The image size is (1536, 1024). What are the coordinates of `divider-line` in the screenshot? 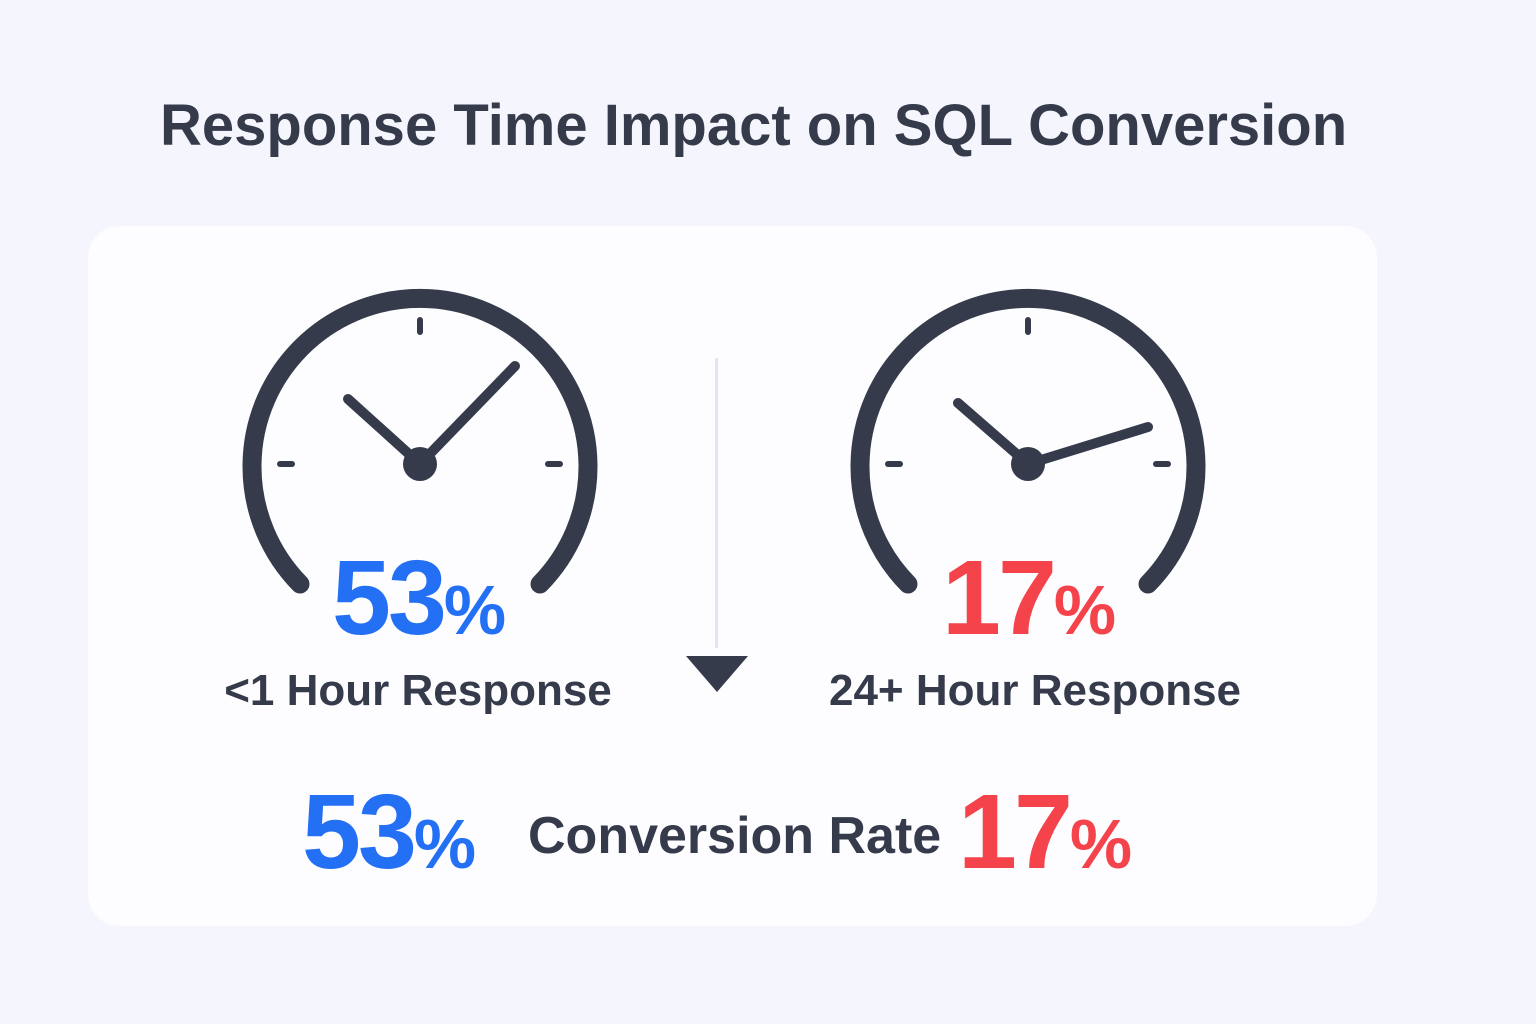 It's located at (716, 503).